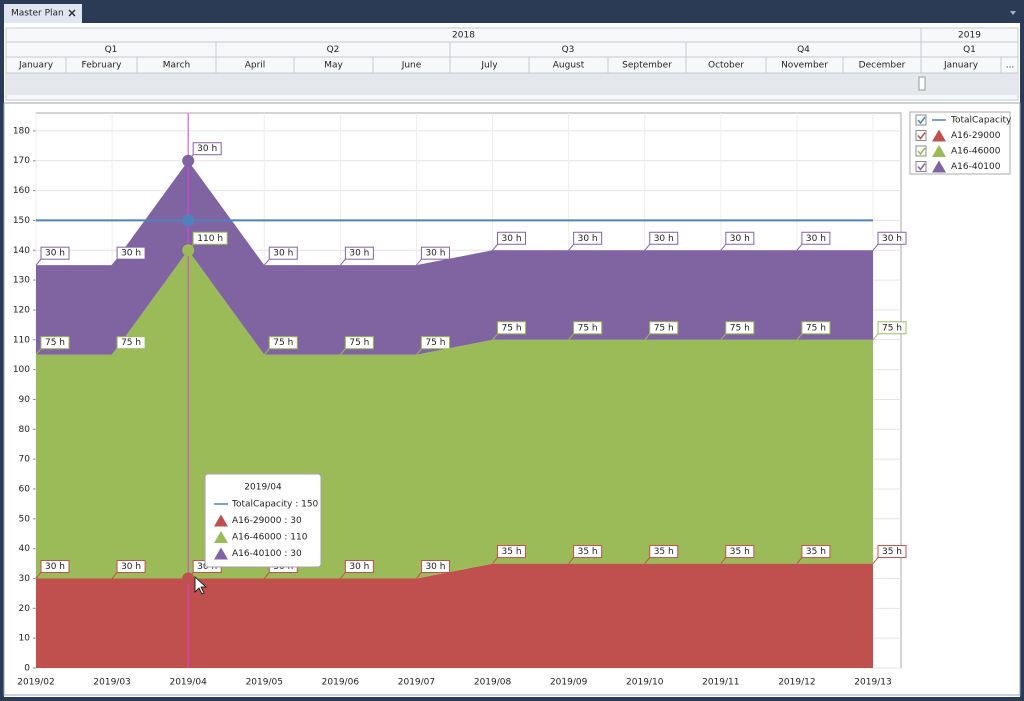 The image size is (1024, 701). I want to click on y-tick-label: 50, so click(25, 519).